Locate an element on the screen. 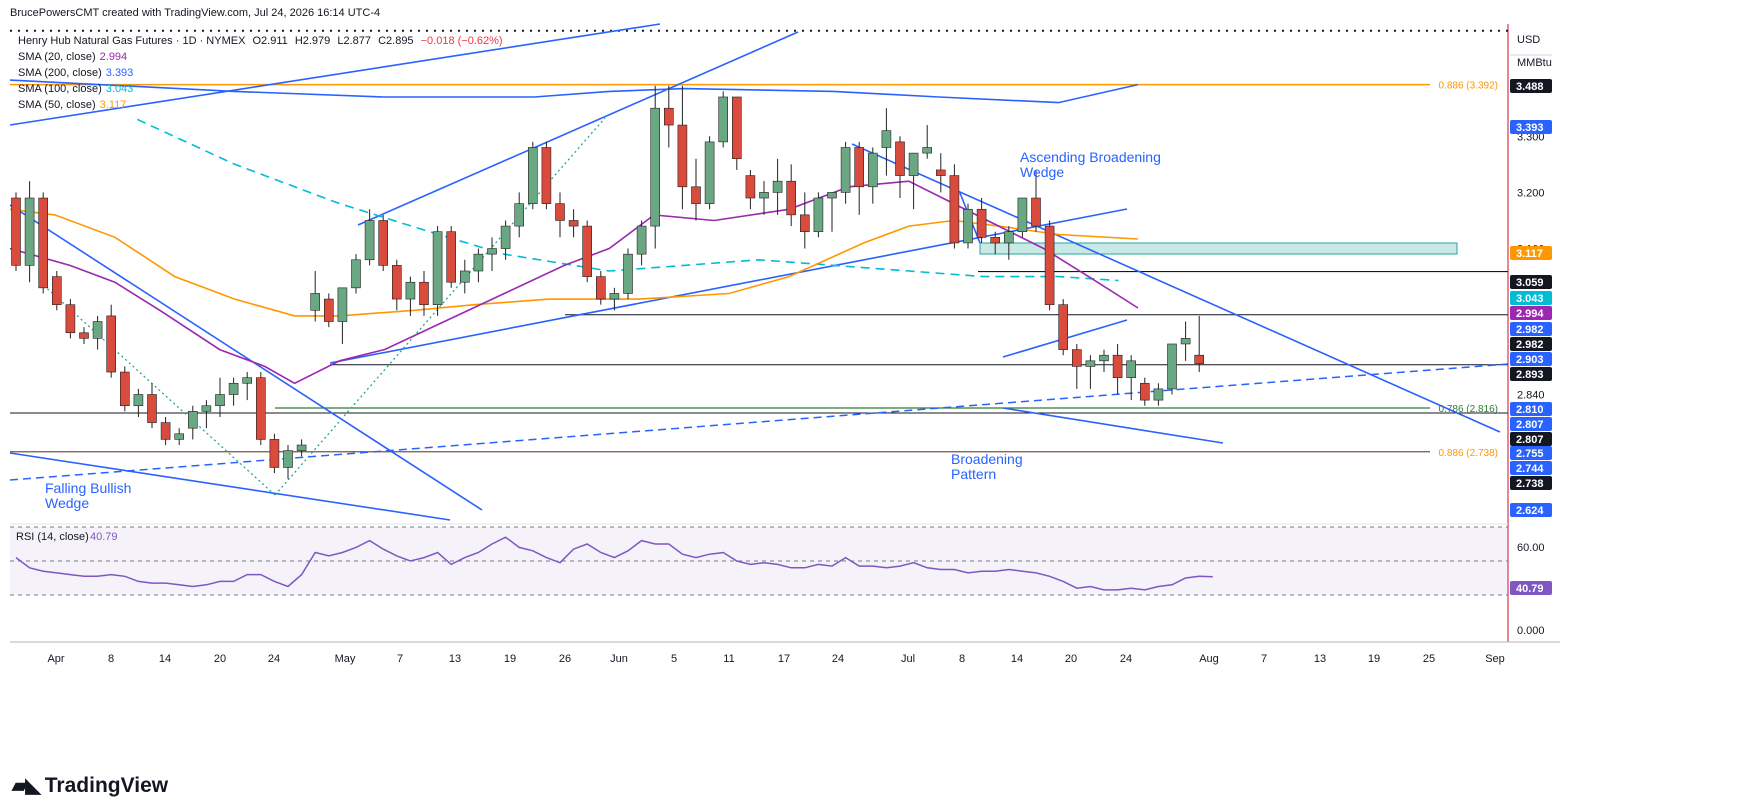 Image resolution: width=1760 pixels, height=812 pixels. price-badge-value: 2.982 is located at coordinates (1530, 330).